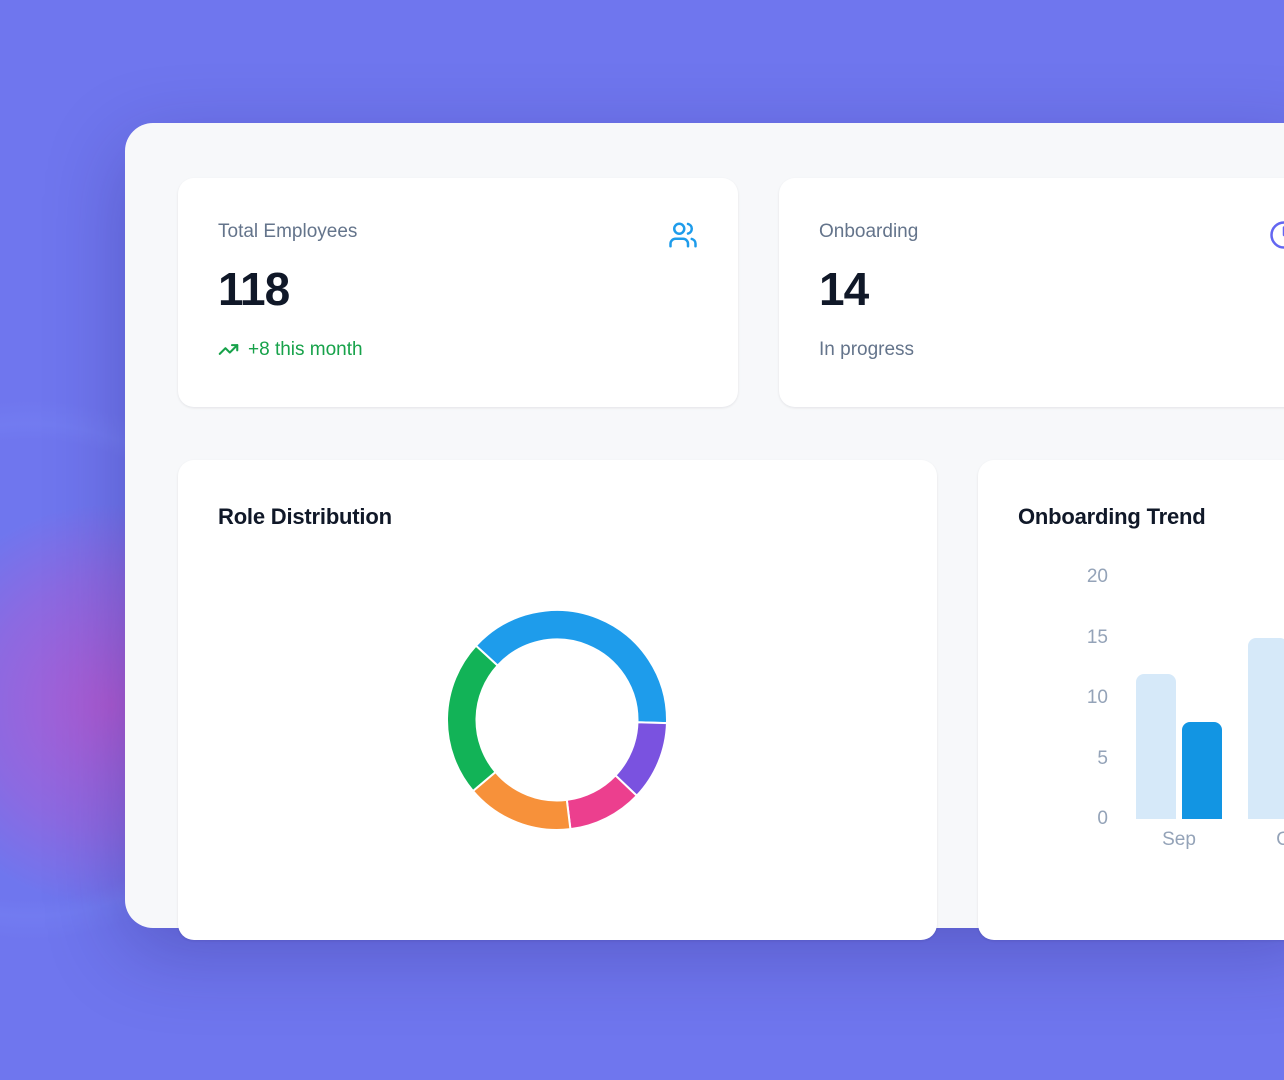  I want to click on onboarding-trend-card: Onboarding Trend 05101520SepOct, so click(1131, 700).